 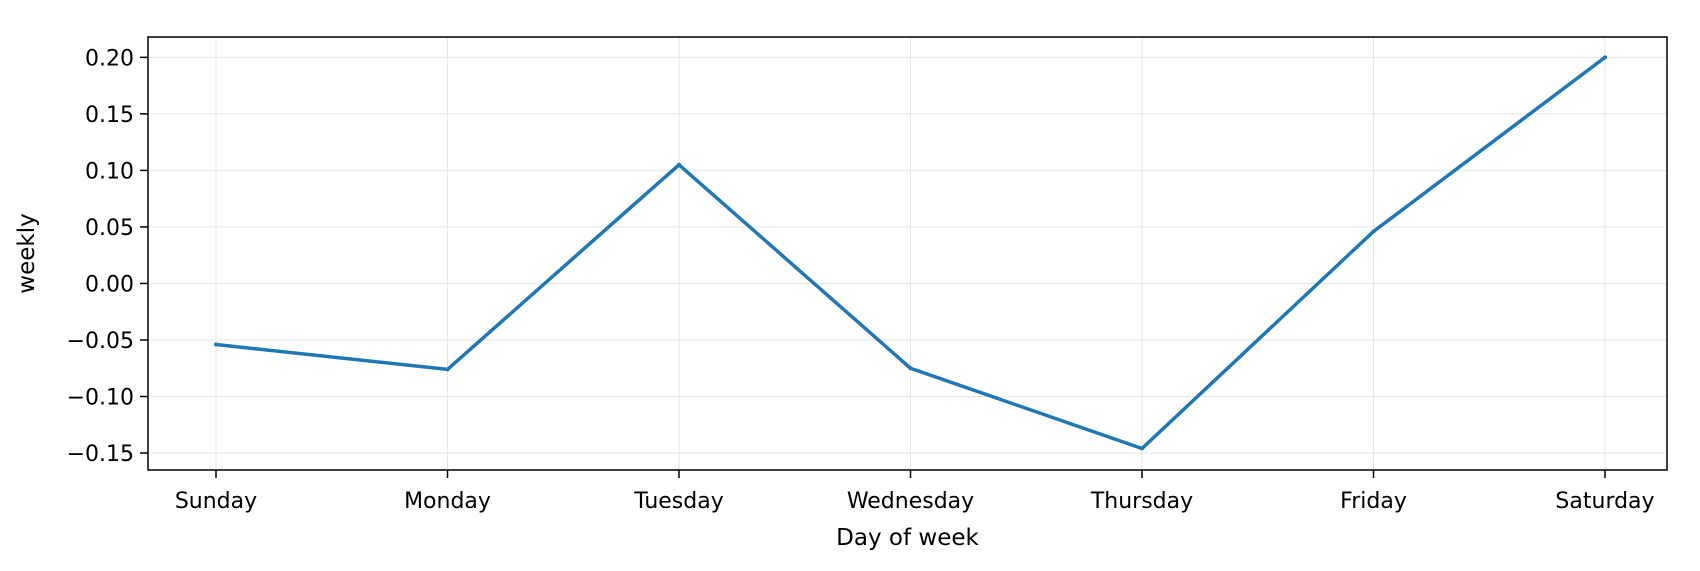 What do you see at coordinates (100, 398) in the screenshot?
I see `y-tick-label: −0.10` at bounding box center [100, 398].